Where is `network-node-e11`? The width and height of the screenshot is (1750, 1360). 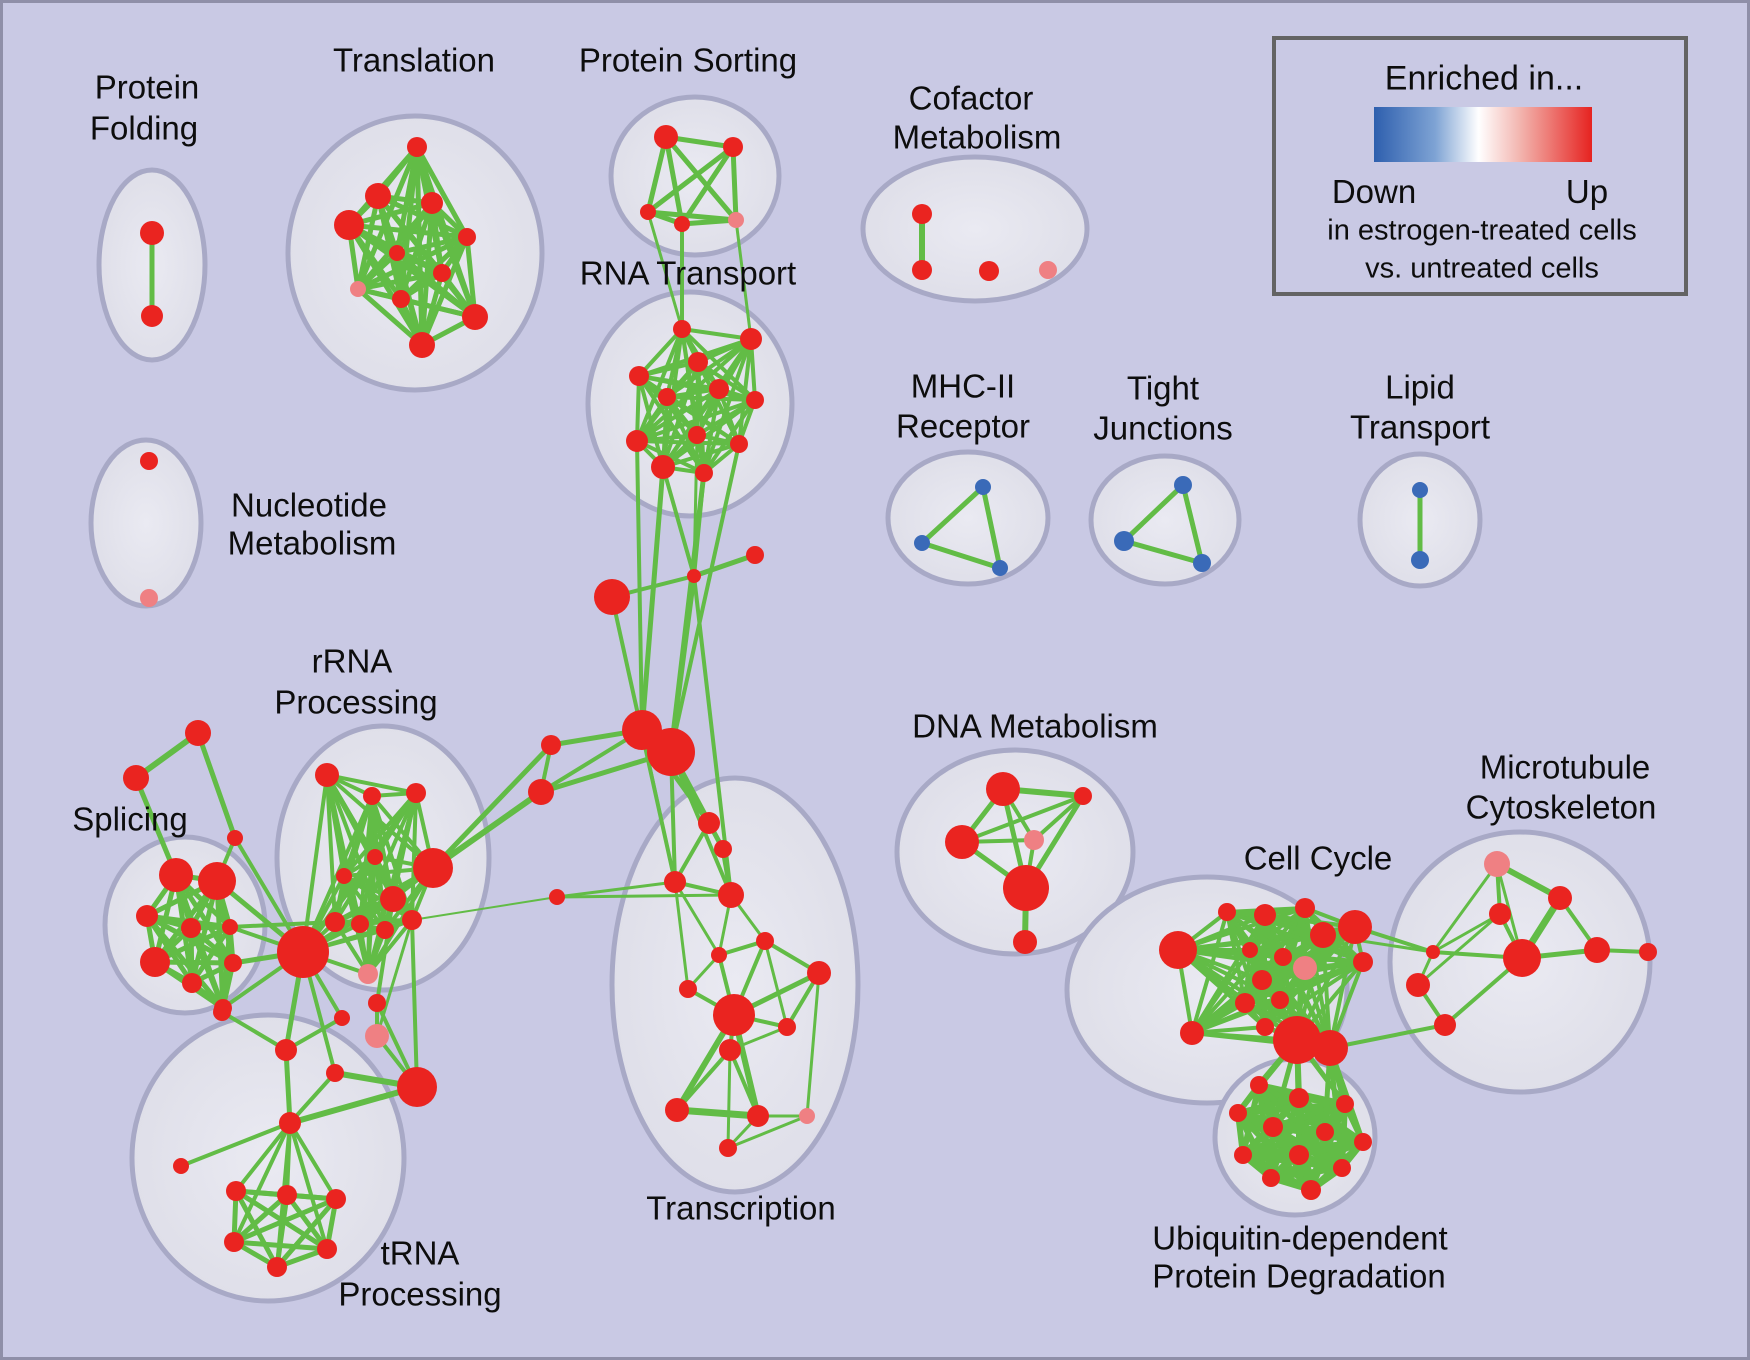 network-node-e11 is located at coordinates (1192, 1033).